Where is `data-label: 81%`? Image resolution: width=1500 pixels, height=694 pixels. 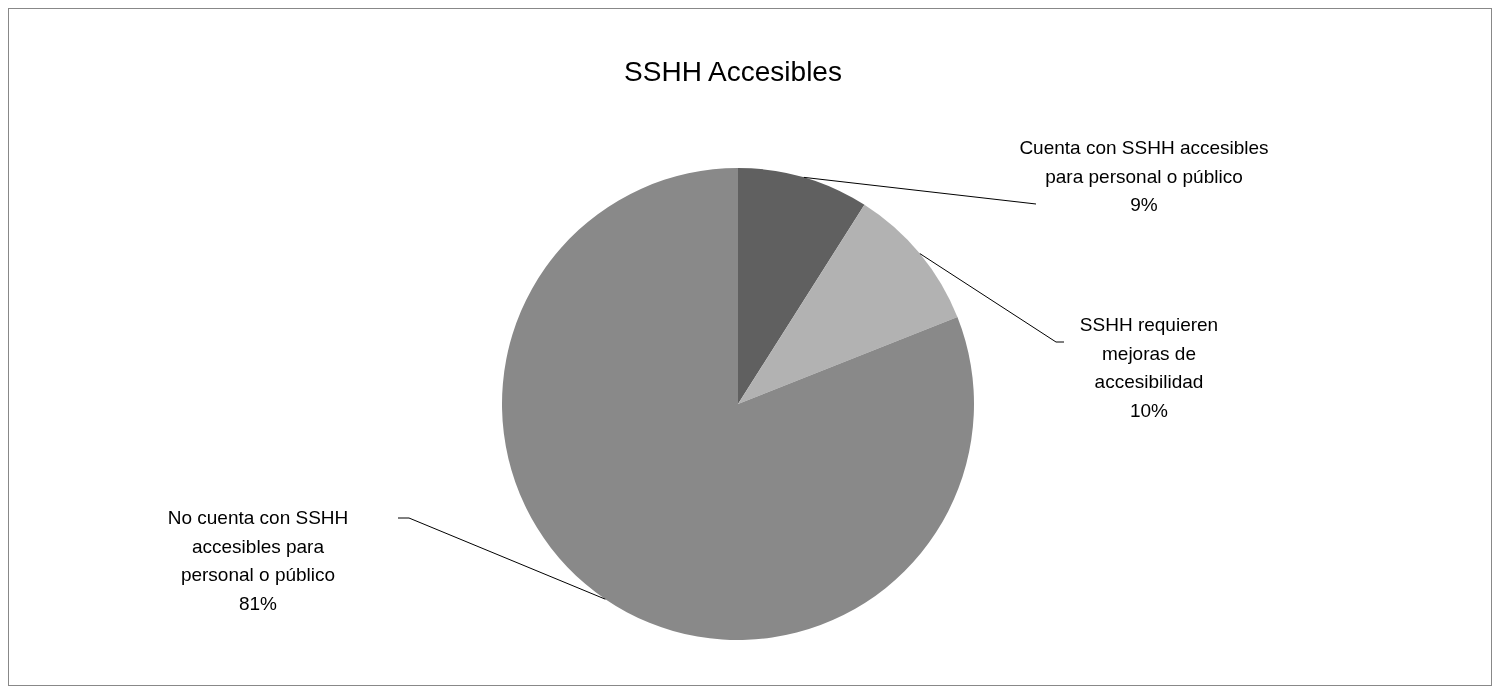
data-label: 81% is located at coordinates (258, 603).